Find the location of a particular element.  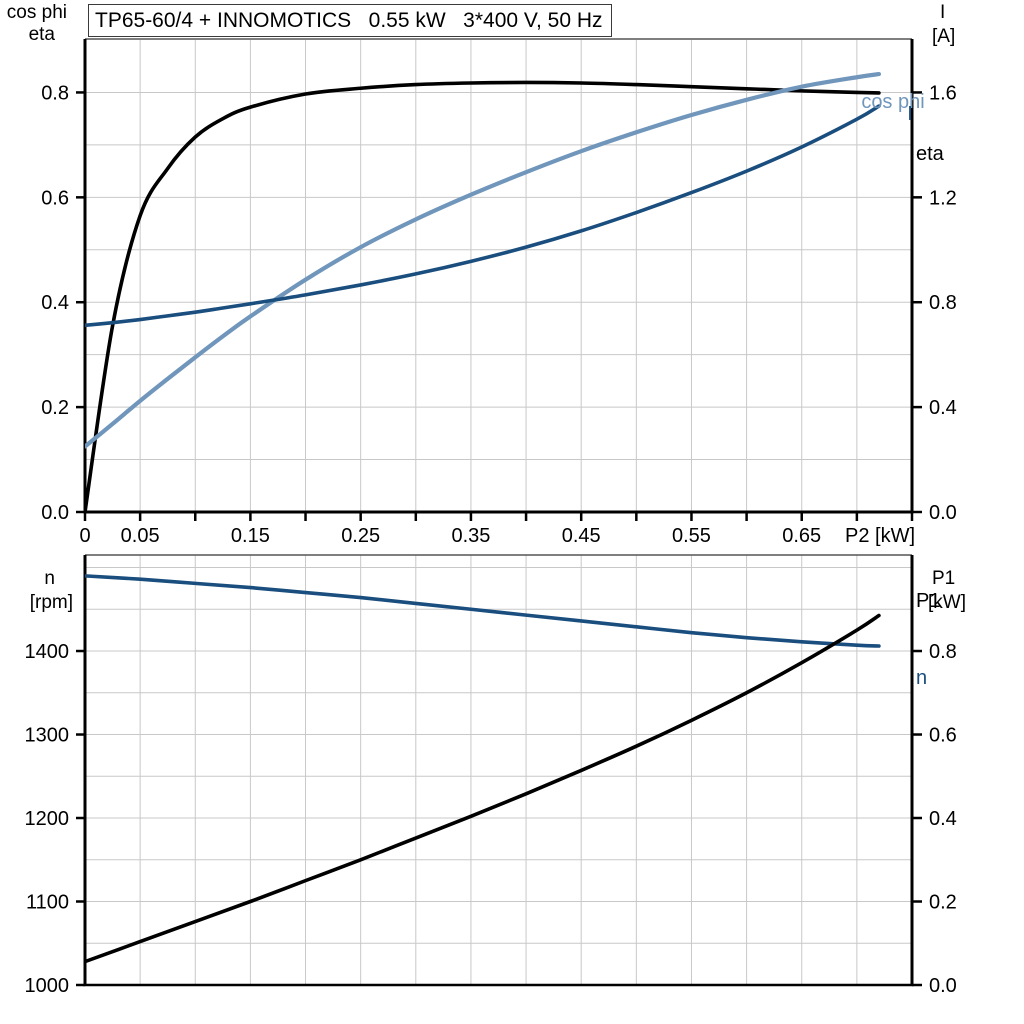

left-tick-label: 0.4 is located at coordinates (55, 303).